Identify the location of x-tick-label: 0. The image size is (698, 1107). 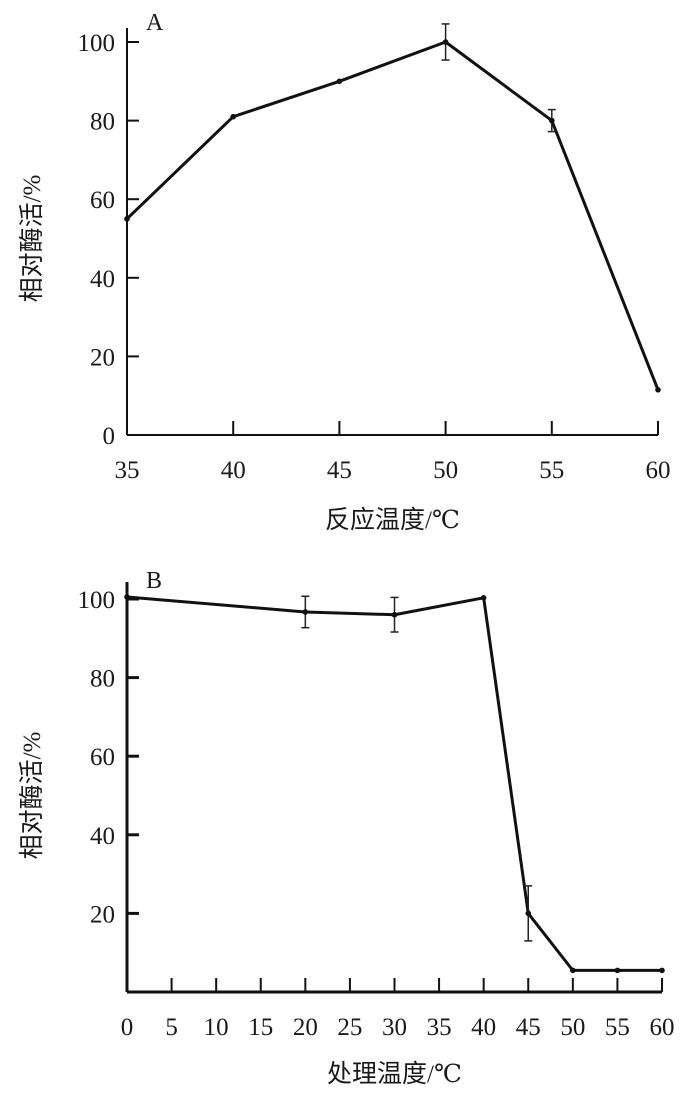
(127, 1027).